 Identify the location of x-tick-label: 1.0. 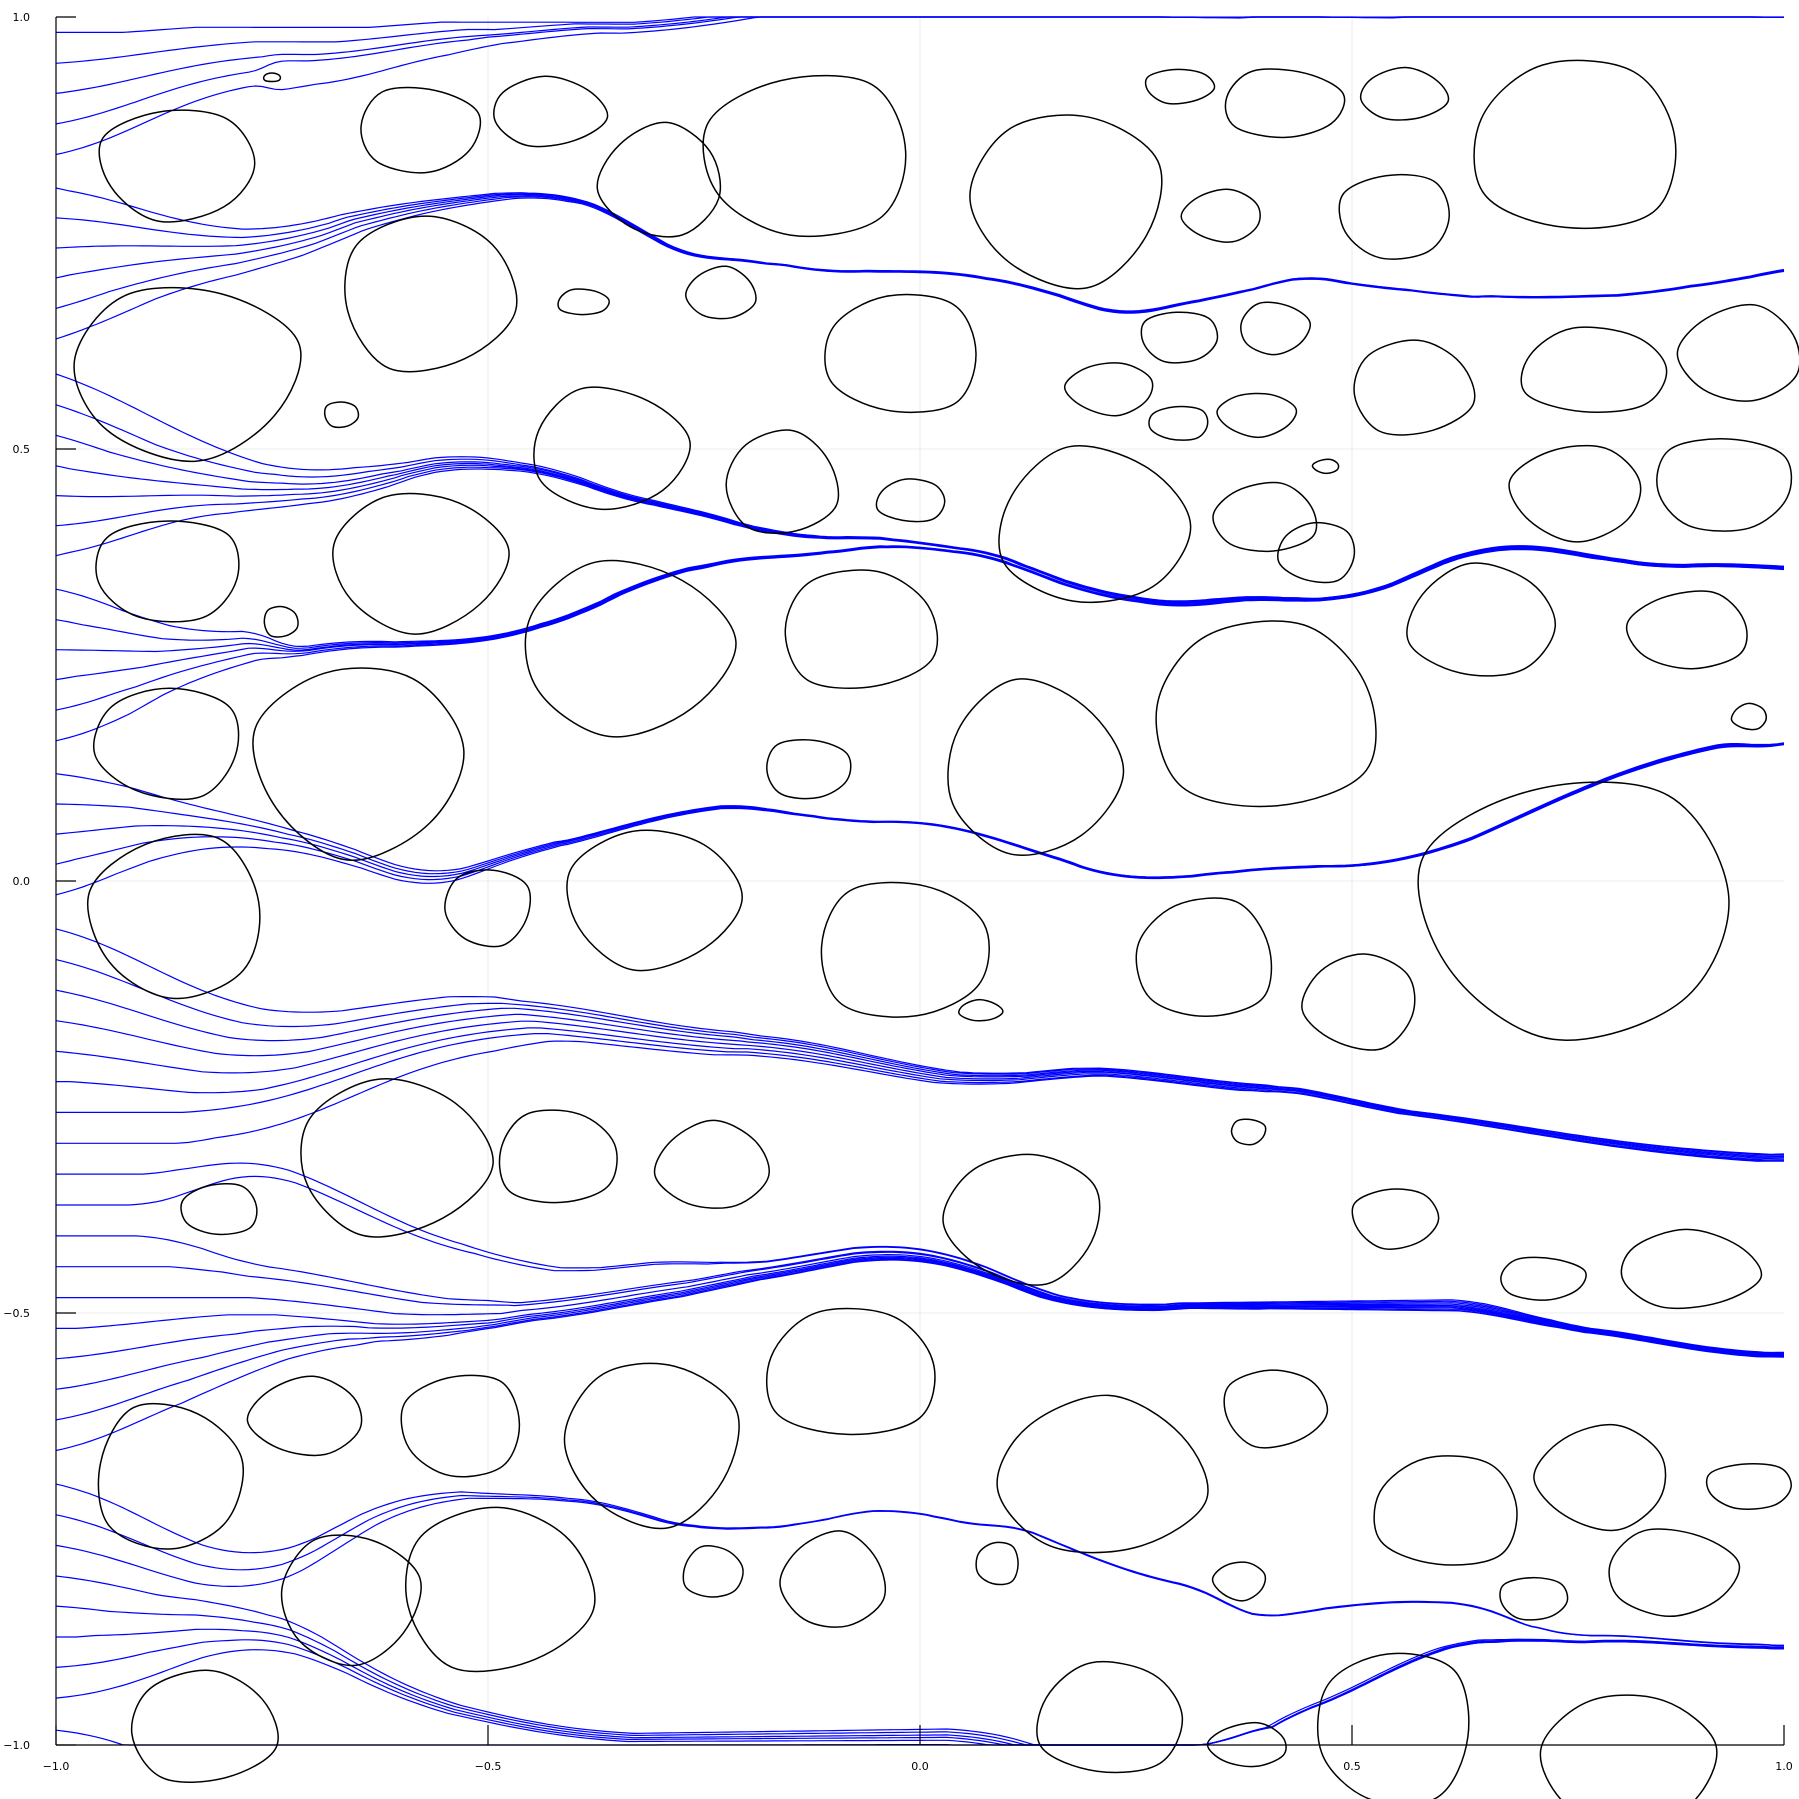
(1784, 1766).